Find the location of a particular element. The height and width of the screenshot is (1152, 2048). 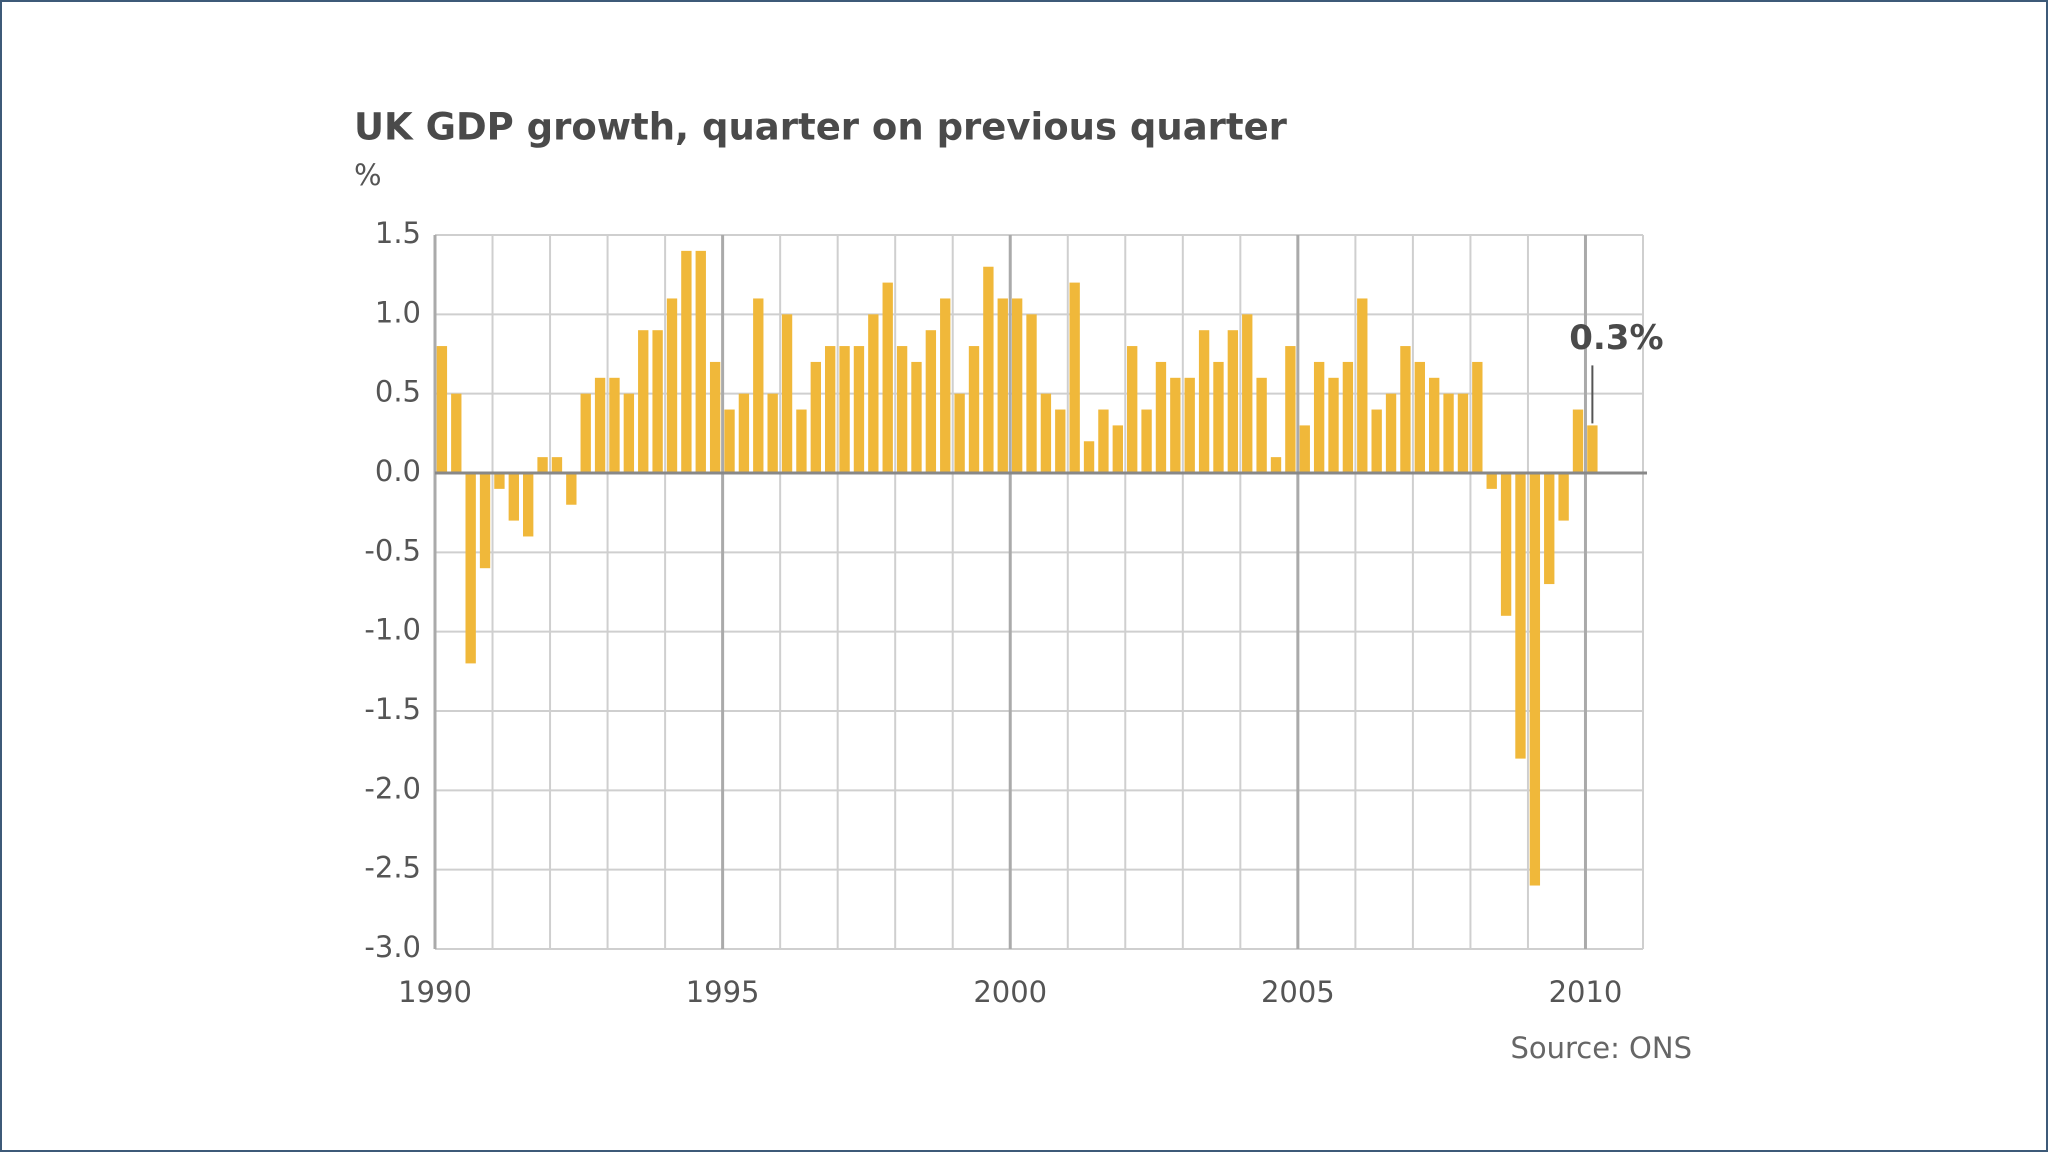

y-tick-label: -2.5 is located at coordinates (392, 868).